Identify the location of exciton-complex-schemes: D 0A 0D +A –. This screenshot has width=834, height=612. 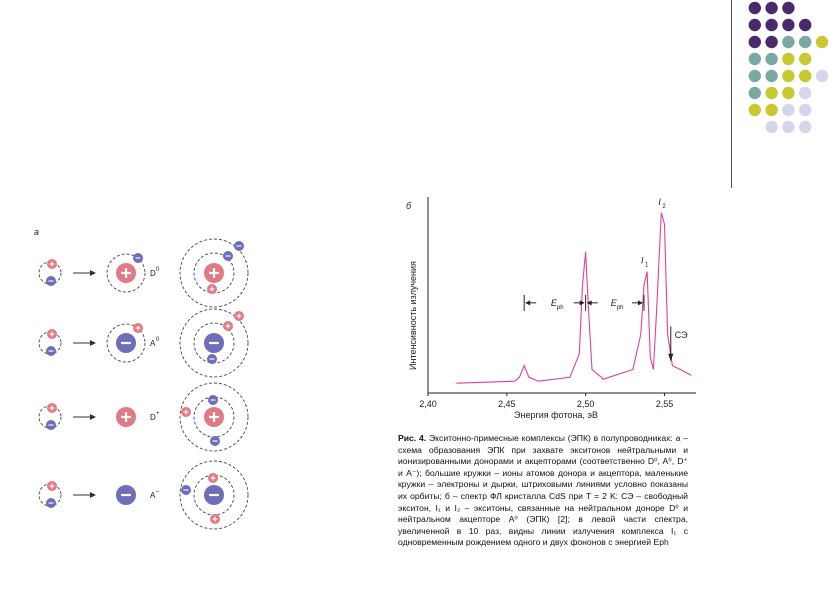
(143, 384).